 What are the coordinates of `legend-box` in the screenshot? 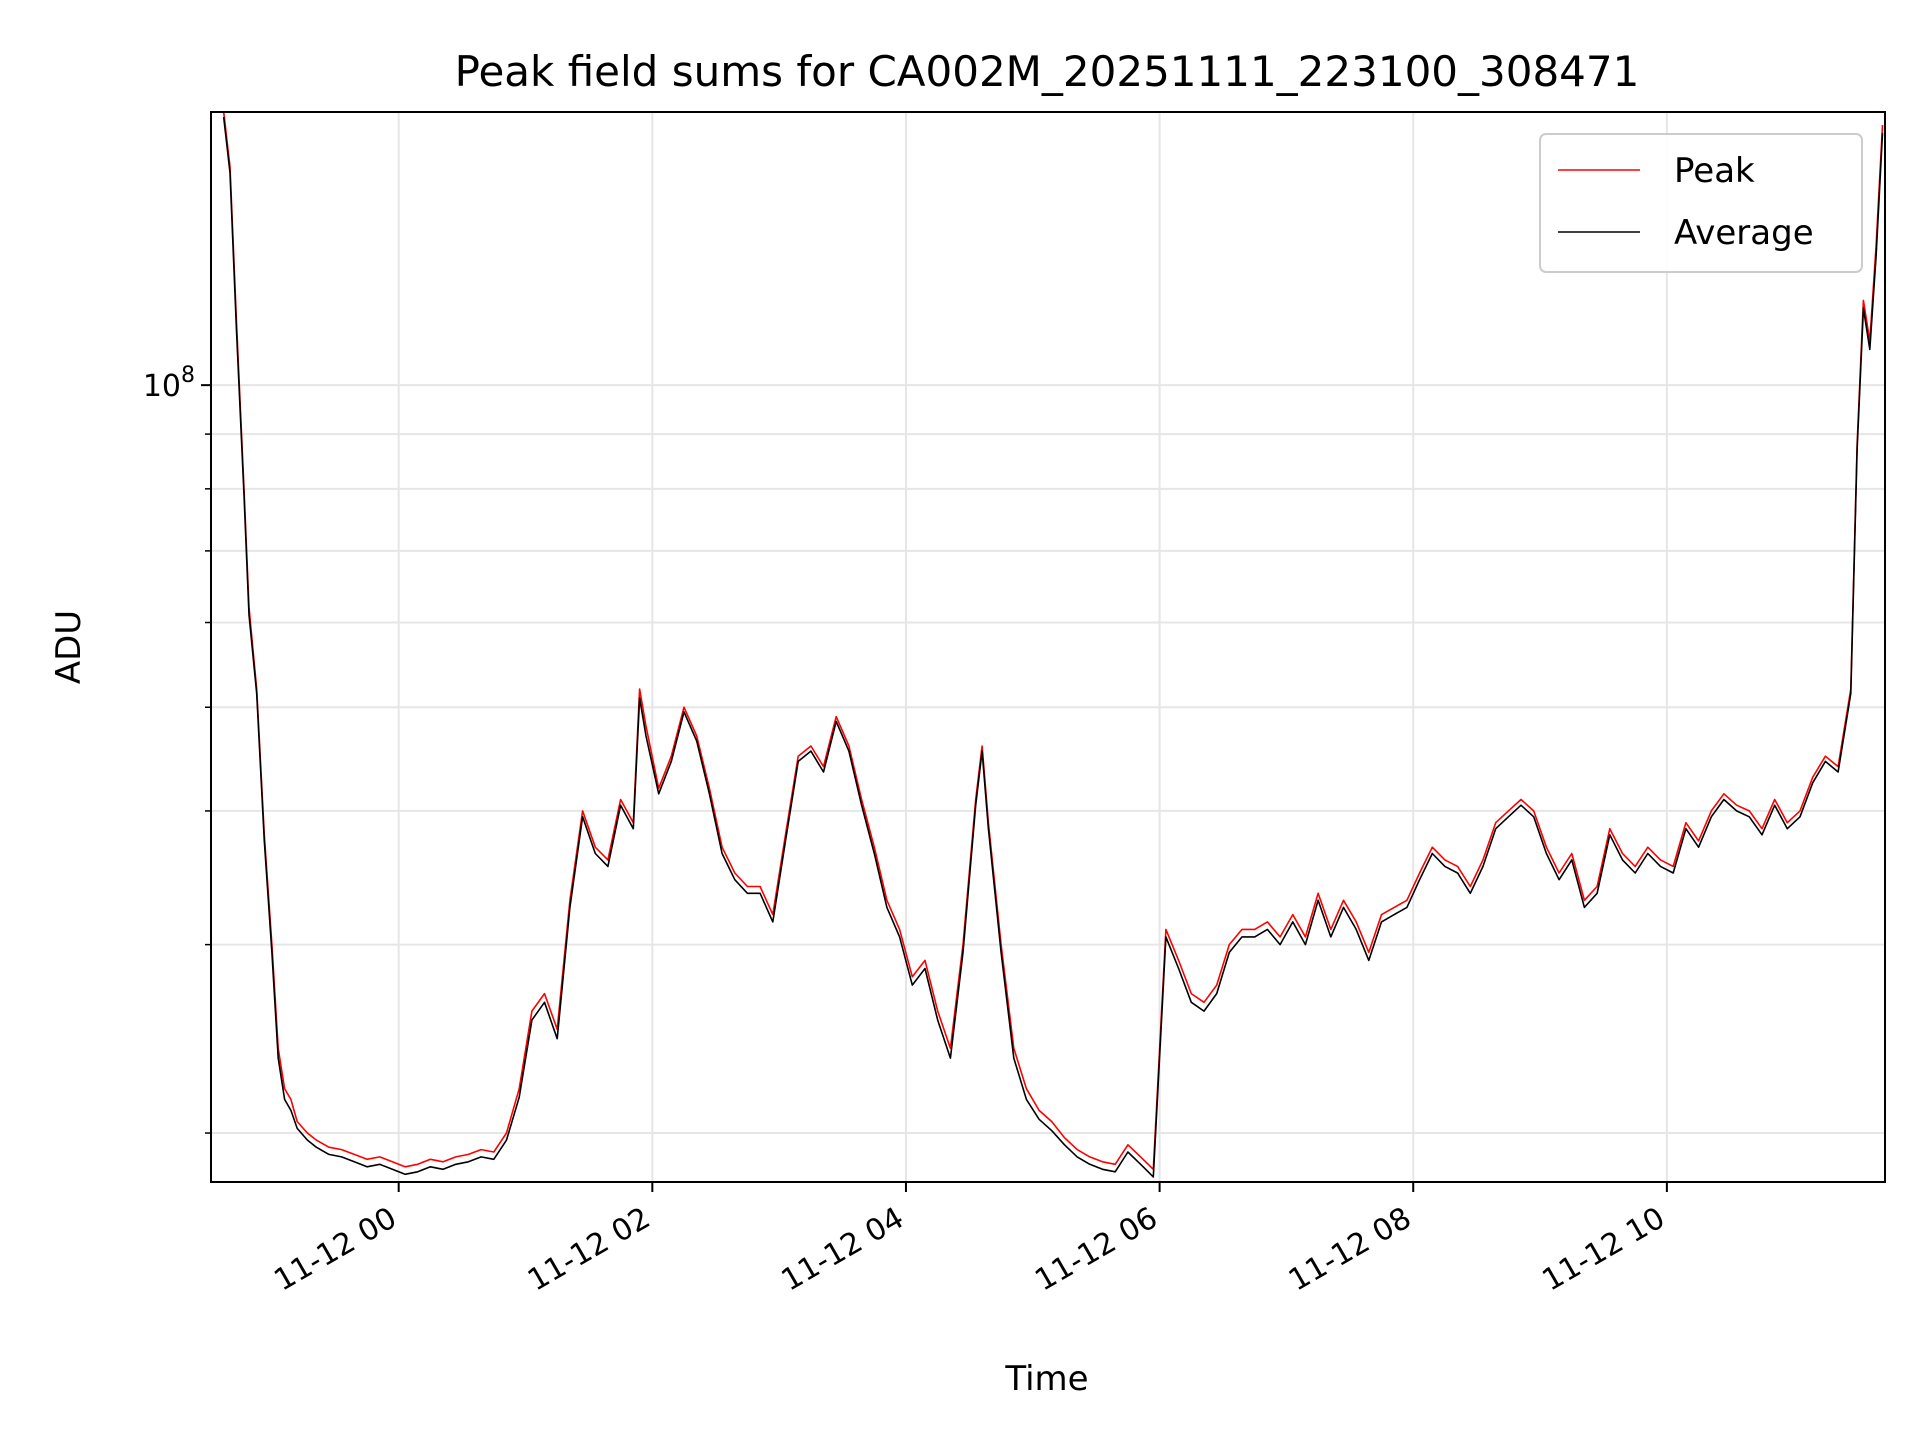 It's located at (1701, 203).